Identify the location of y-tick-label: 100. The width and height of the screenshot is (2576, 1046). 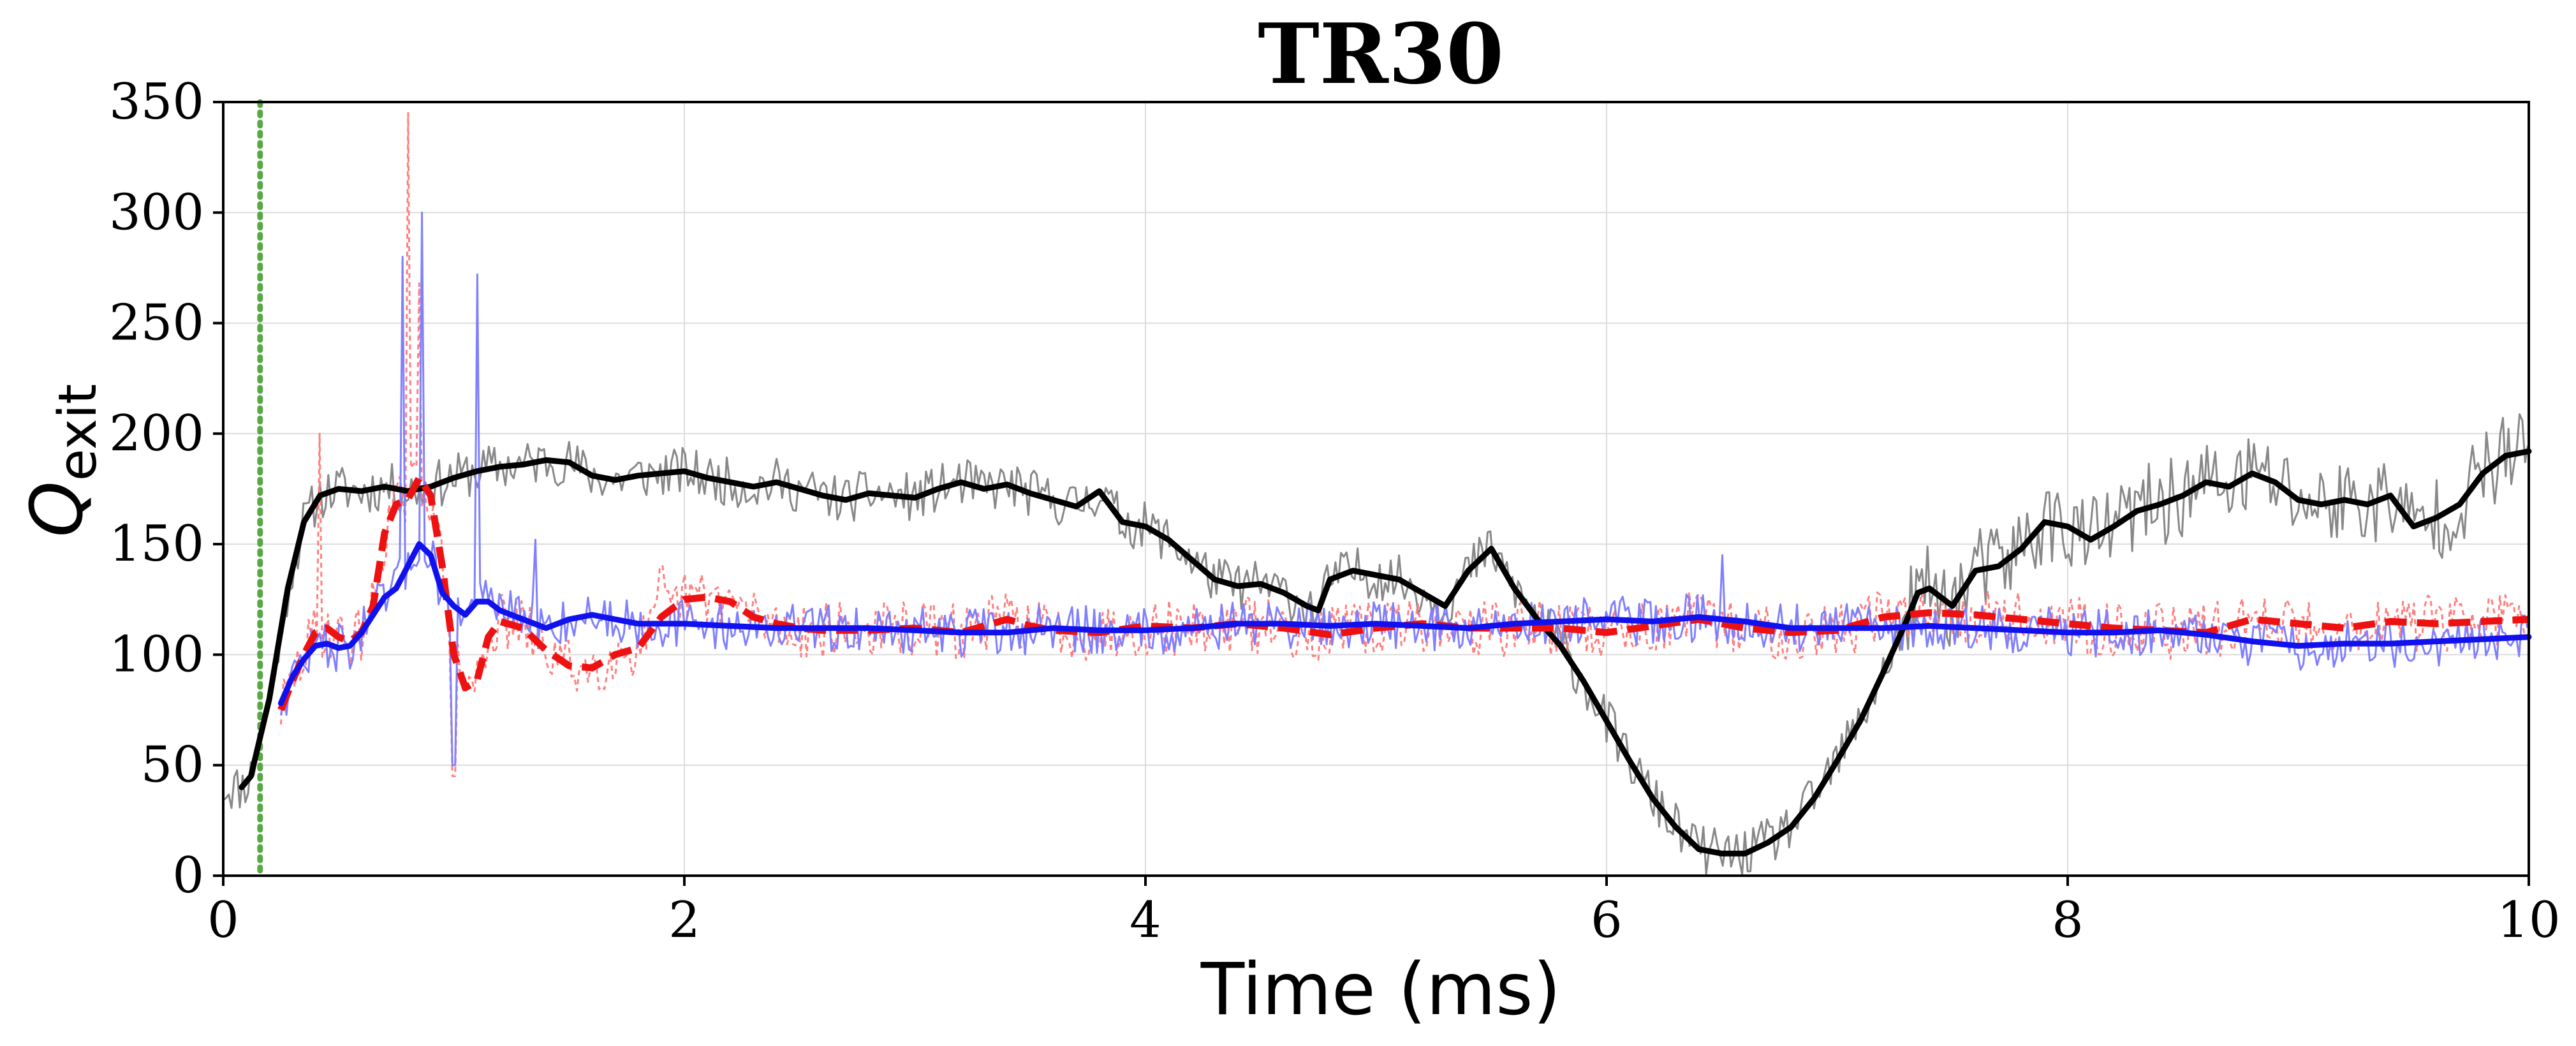
(156, 654).